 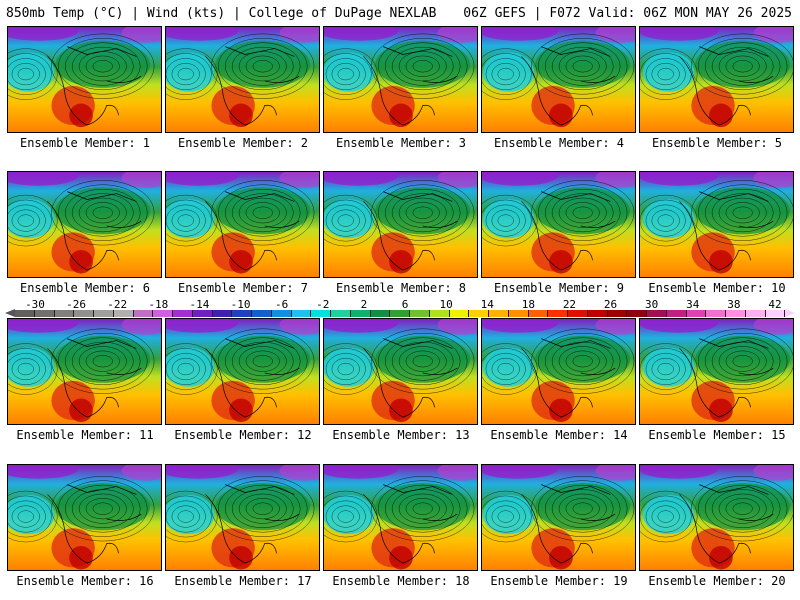 What do you see at coordinates (85, 435) in the screenshot?
I see `ensemble-member-label: Ensemble Member: 11` at bounding box center [85, 435].